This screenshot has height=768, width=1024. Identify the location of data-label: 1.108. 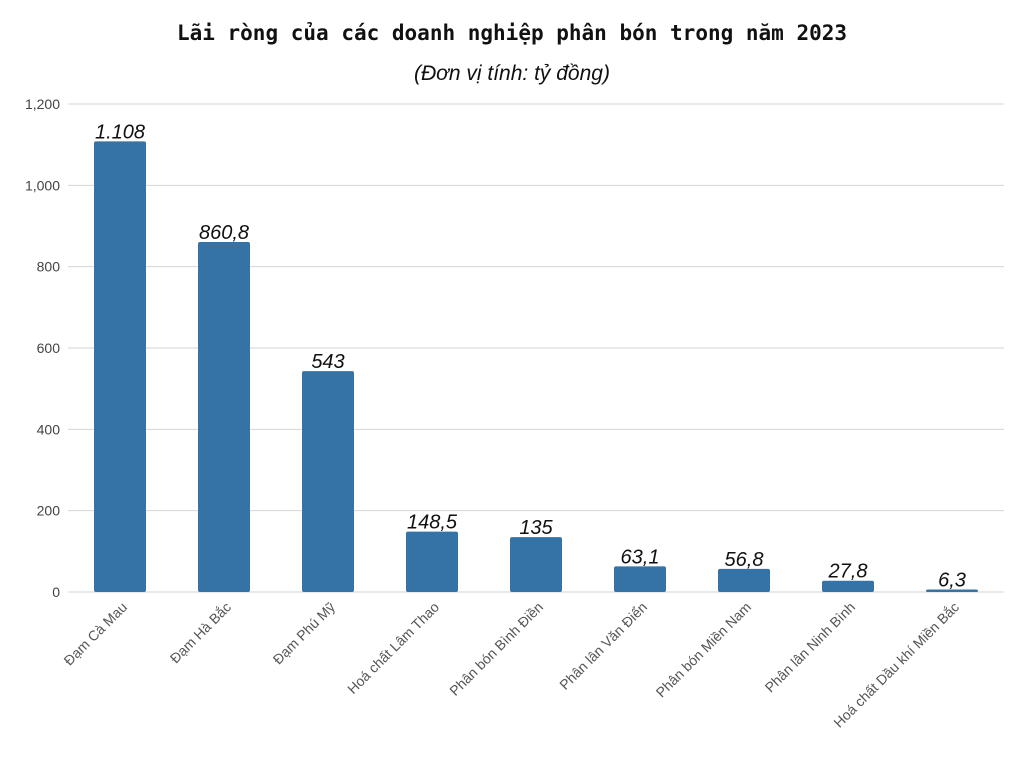
(120, 132).